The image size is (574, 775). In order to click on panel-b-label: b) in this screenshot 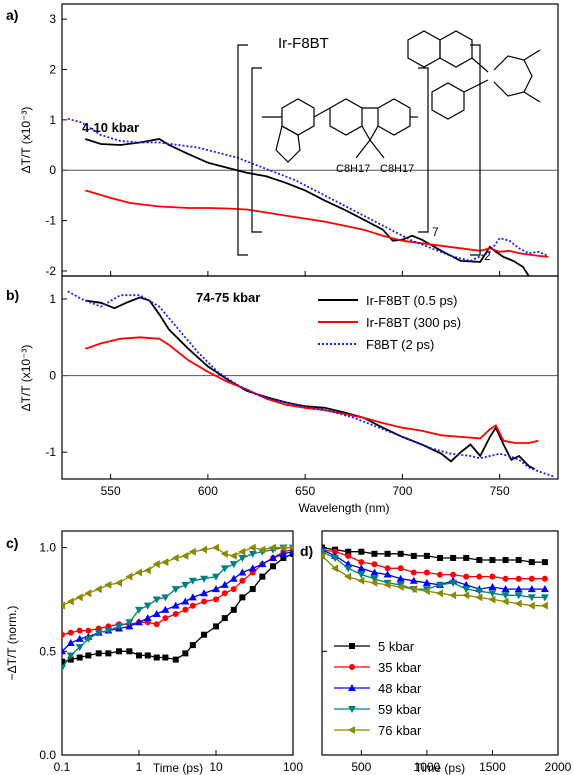, I will do `click(12, 295)`.